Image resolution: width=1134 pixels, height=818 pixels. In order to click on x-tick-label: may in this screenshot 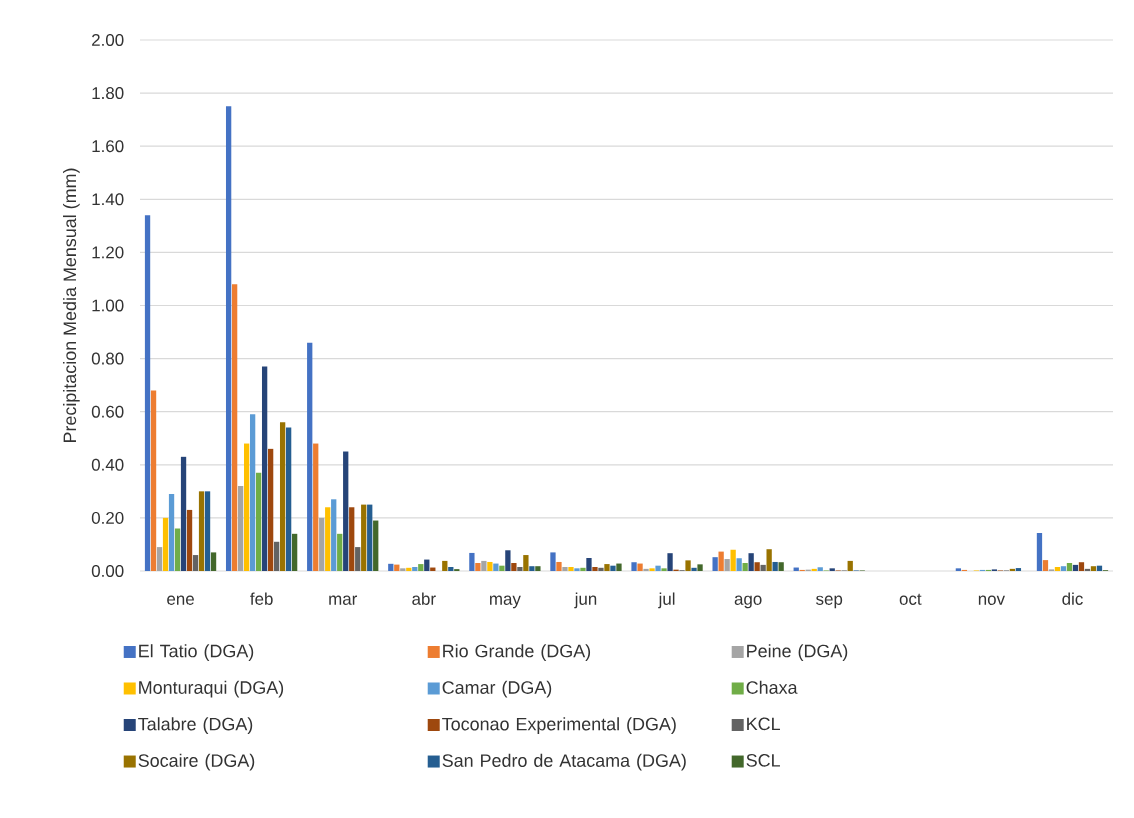, I will do `click(505, 602)`.